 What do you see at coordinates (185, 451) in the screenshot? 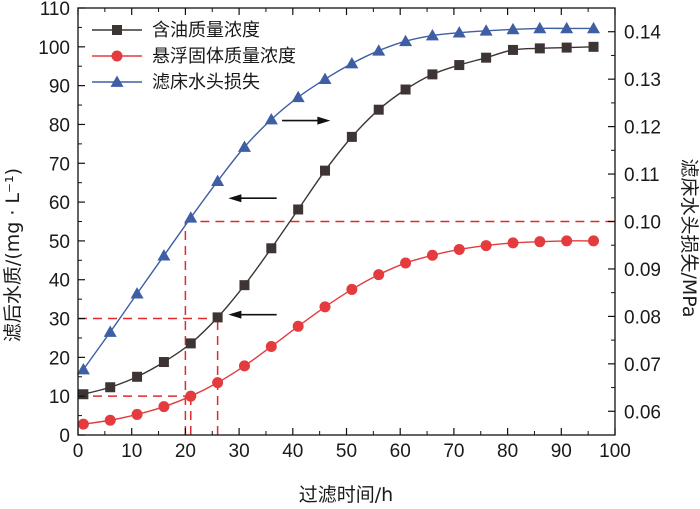
I see `x-tick-label: 20` at bounding box center [185, 451].